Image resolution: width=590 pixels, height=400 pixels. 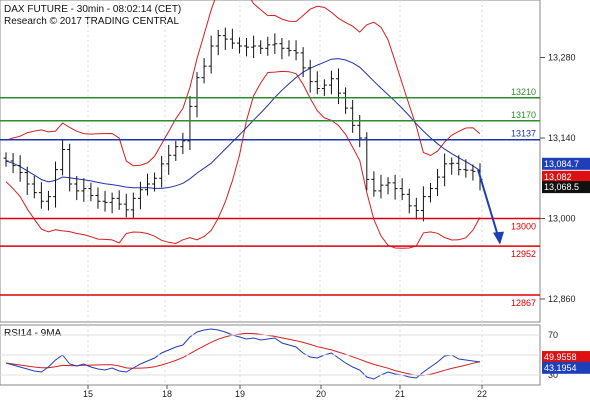 I want to click on price-badge: 13,082, so click(x=566, y=176).